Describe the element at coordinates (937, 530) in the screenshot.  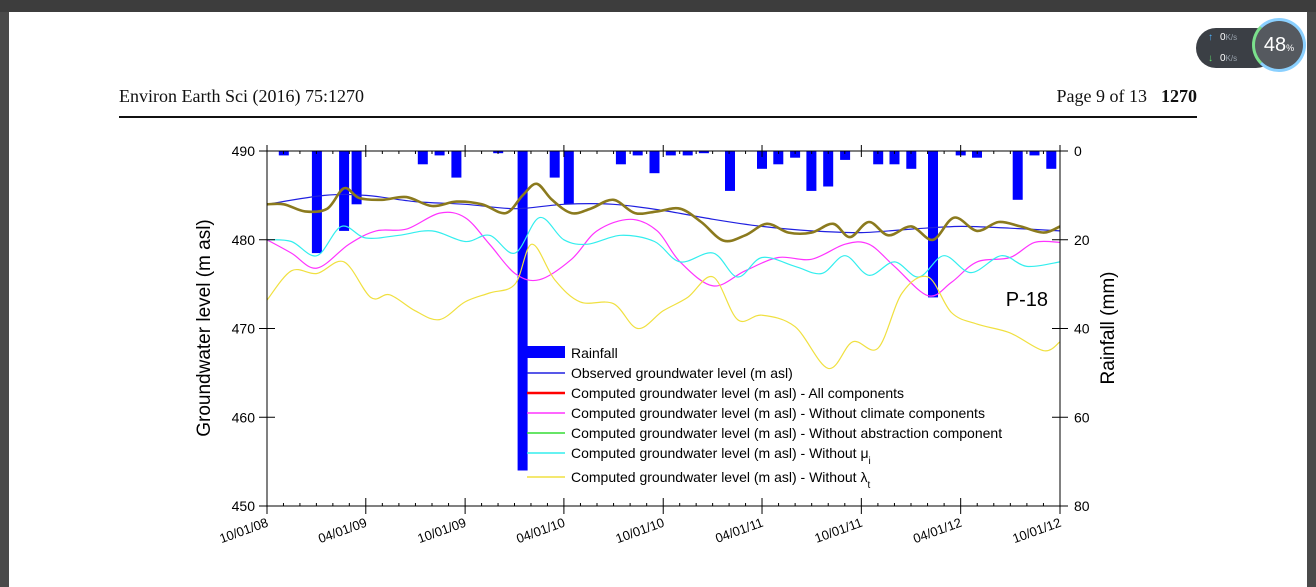
I see `x-tick-label: 04/01/12` at that location.